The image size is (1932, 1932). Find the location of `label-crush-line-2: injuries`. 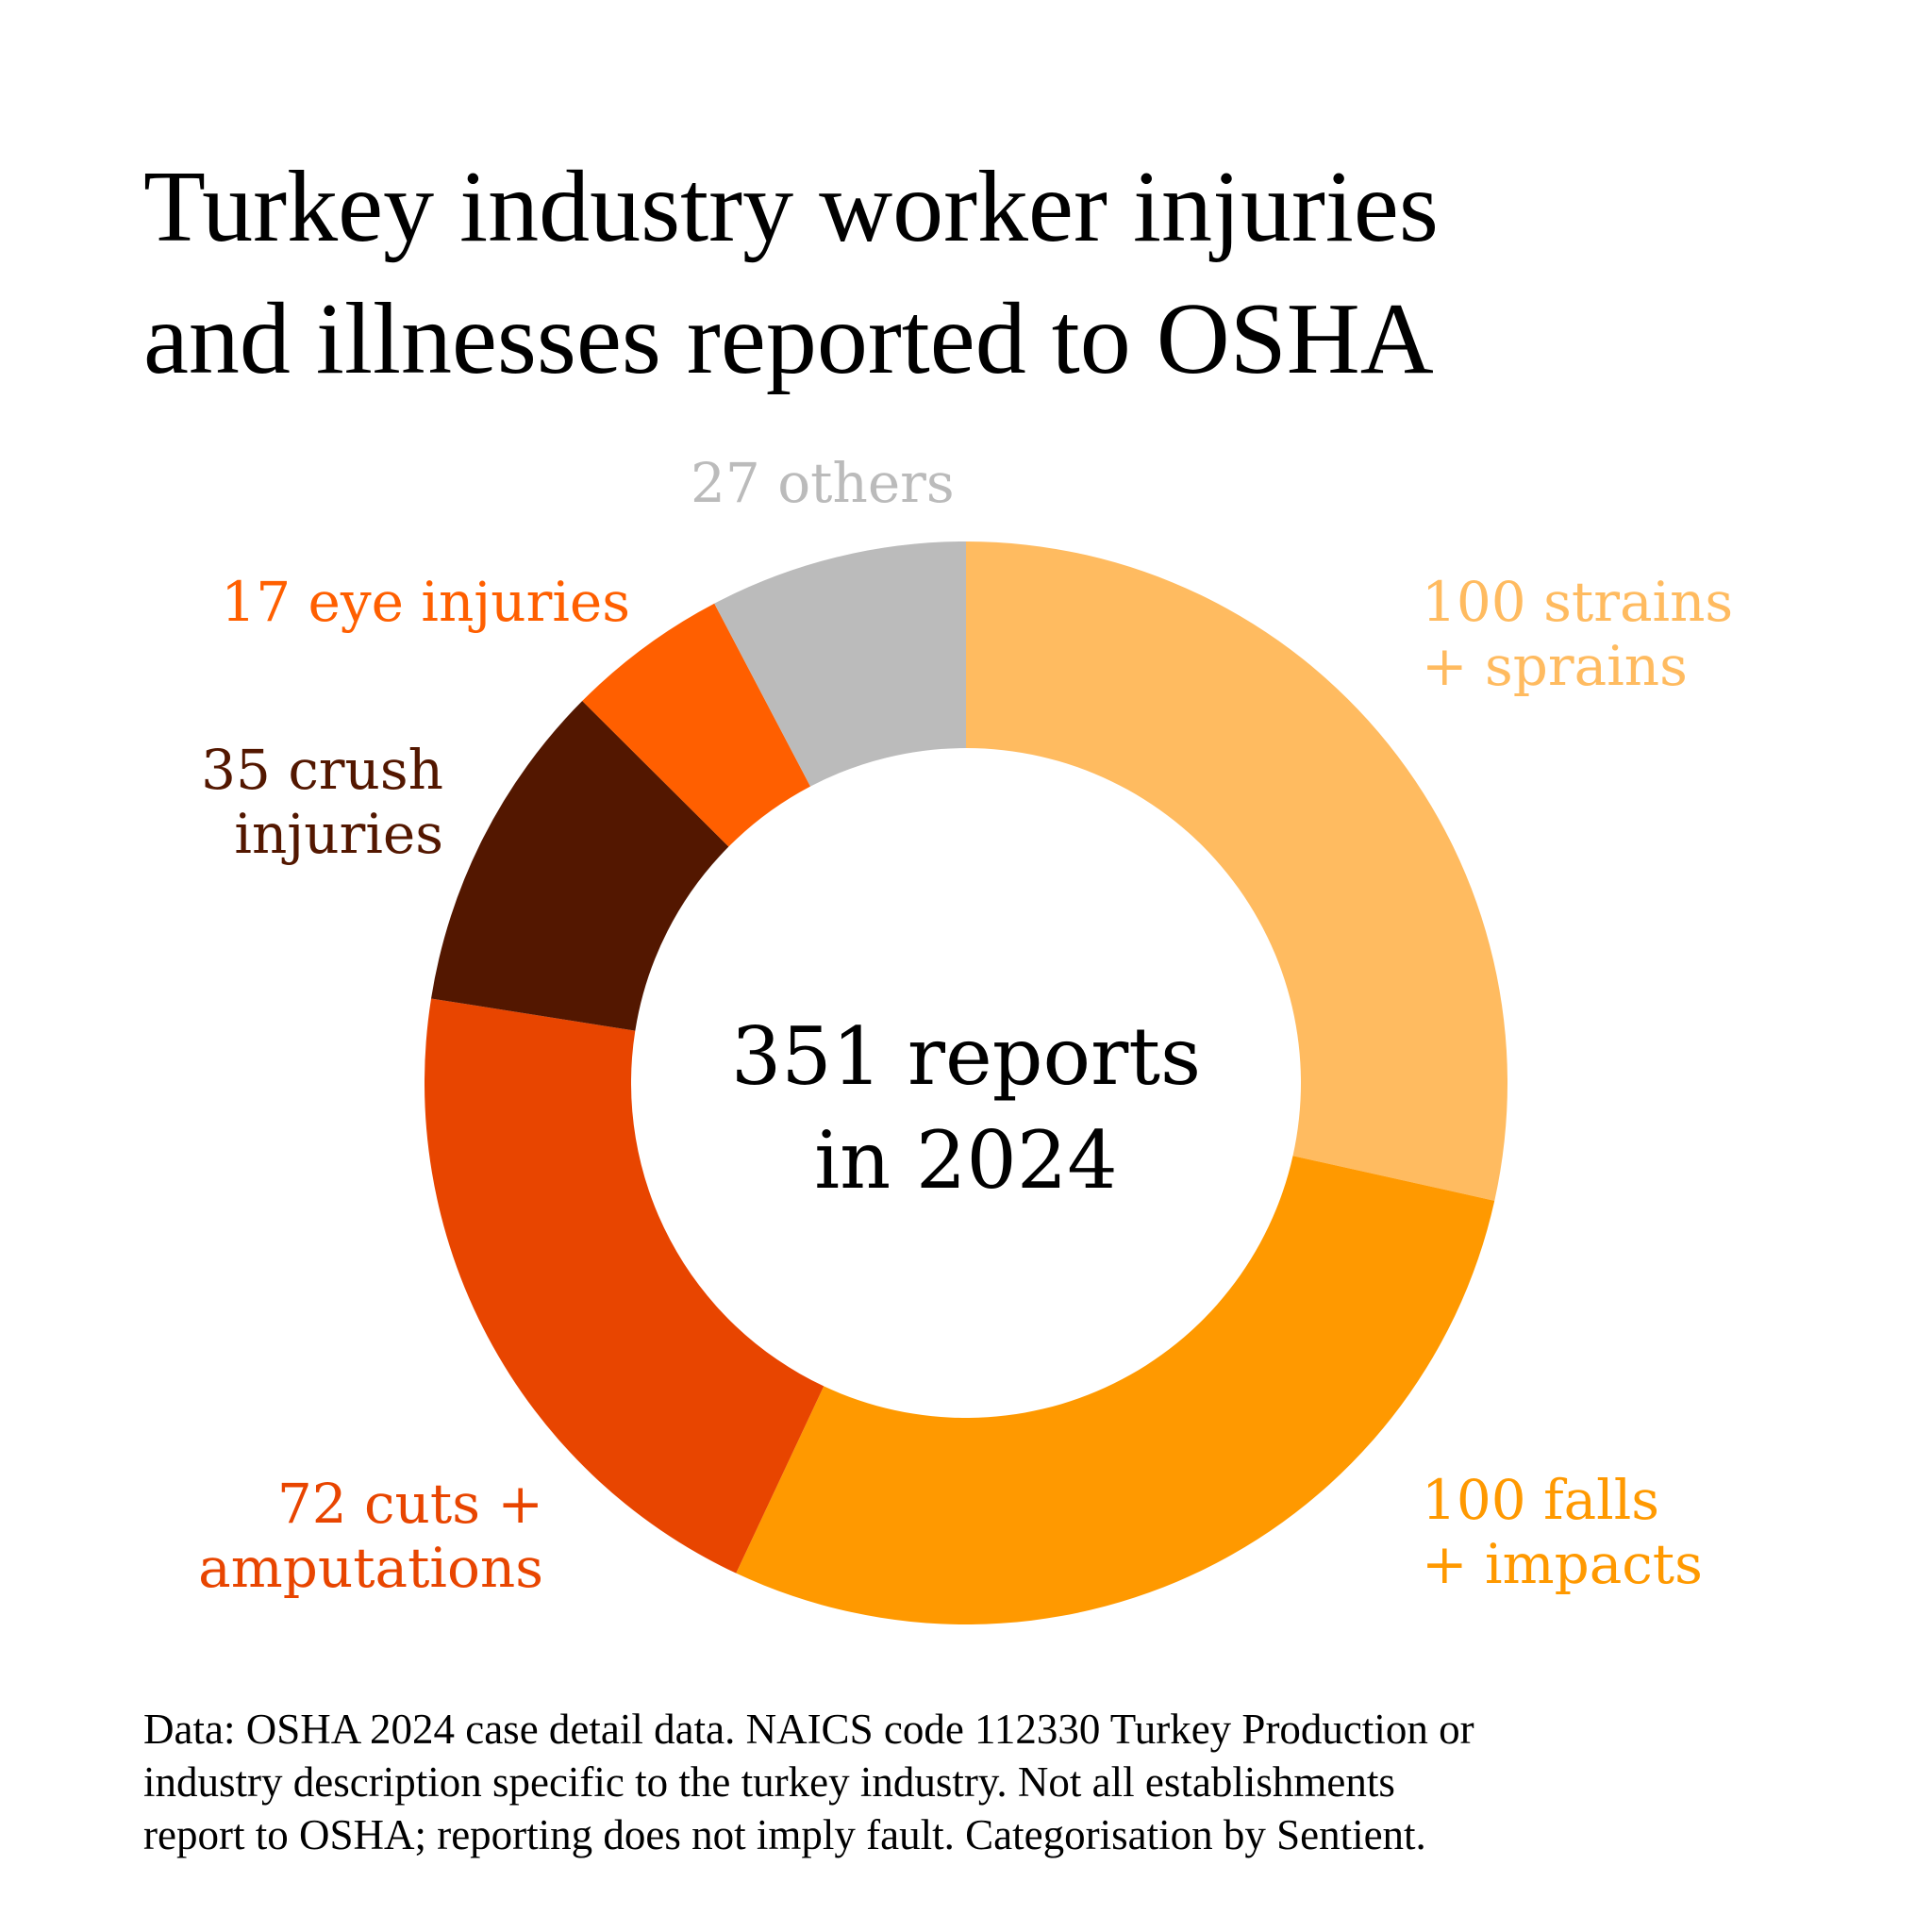

label-crush-line-2: injuries is located at coordinates (339, 834).